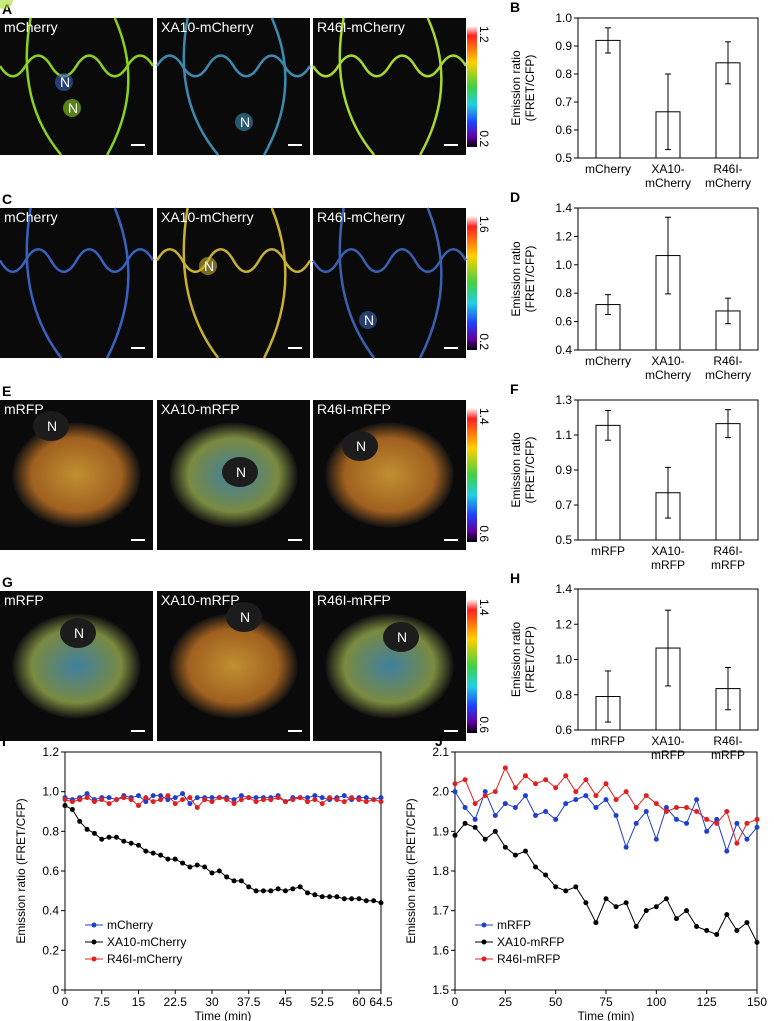 This screenshot has height=1021, width=774. What do you see at coordinates (241, 472) in the screenshot?
I see `nucleus-label: N` at bounding box center [241, 472].